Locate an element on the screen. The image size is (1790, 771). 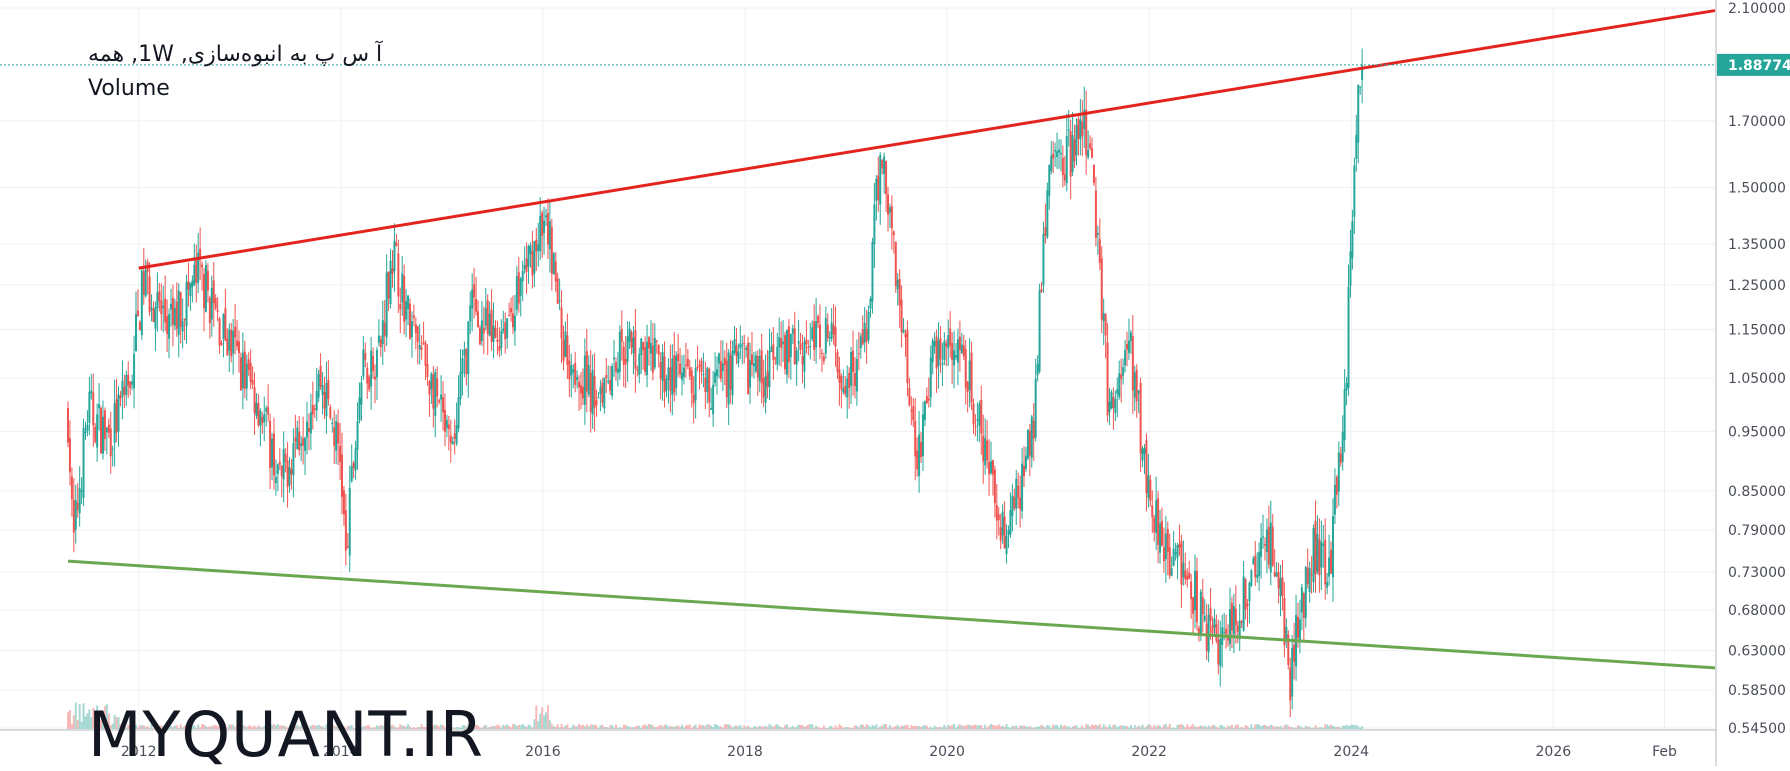
y-tick-label: 2.10000 is located at coordinates (1757, 9).